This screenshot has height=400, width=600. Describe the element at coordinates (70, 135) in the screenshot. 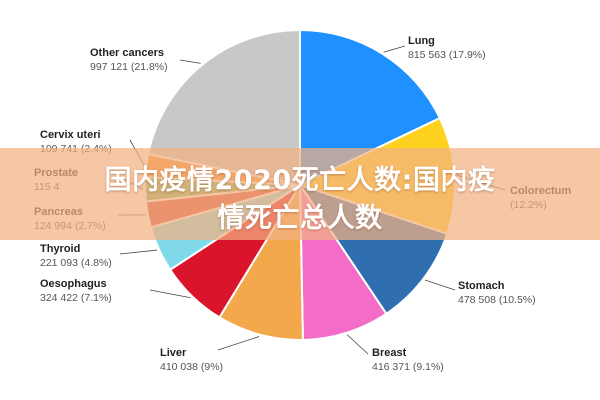

I see `slice-label-cervix-uteri: Cervix uteri` at that location.